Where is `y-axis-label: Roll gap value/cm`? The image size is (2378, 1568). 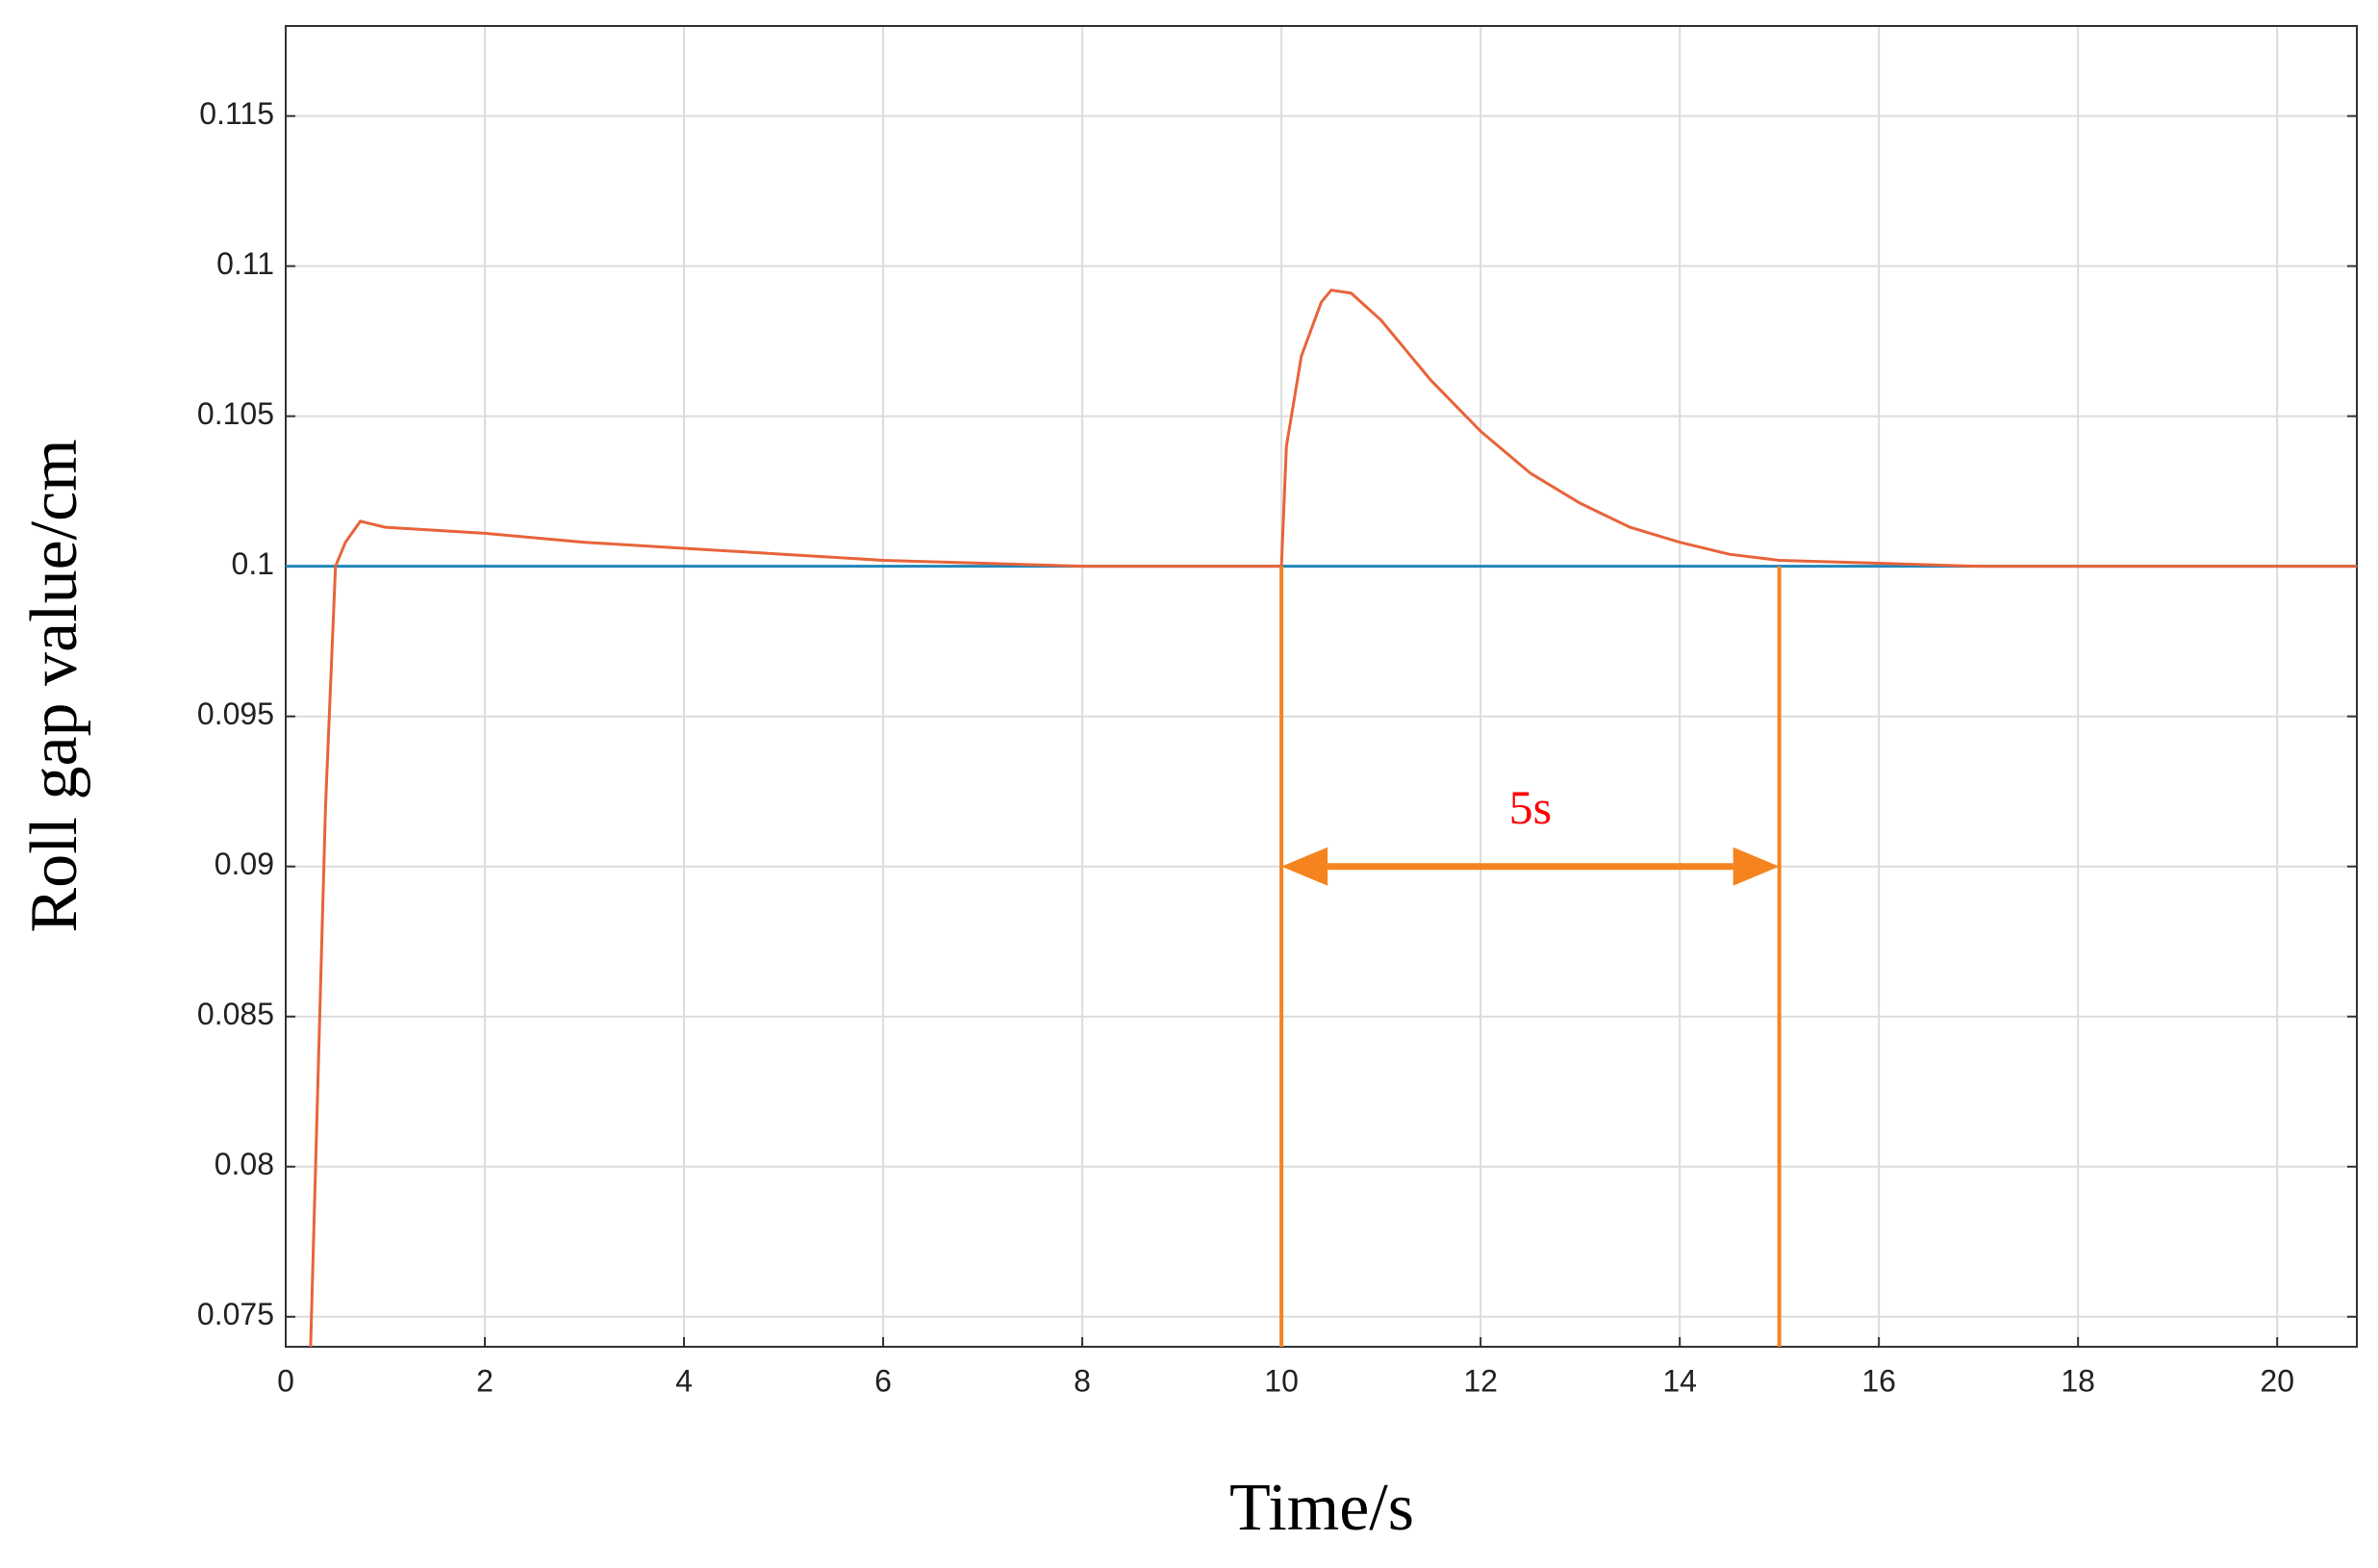 y-axis-label: Roll gap value/cm is located at coordinates (54, 685).